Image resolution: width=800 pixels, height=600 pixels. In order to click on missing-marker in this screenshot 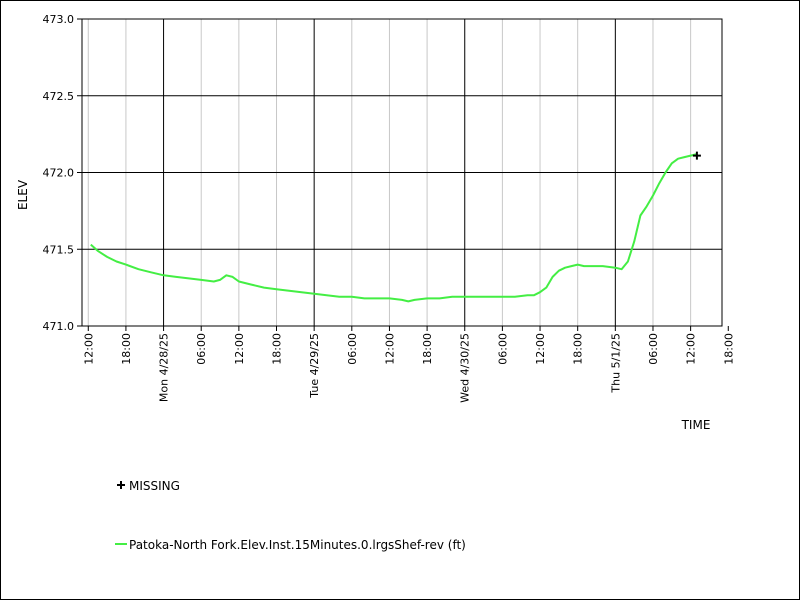, I will do `click(696, 155)`.